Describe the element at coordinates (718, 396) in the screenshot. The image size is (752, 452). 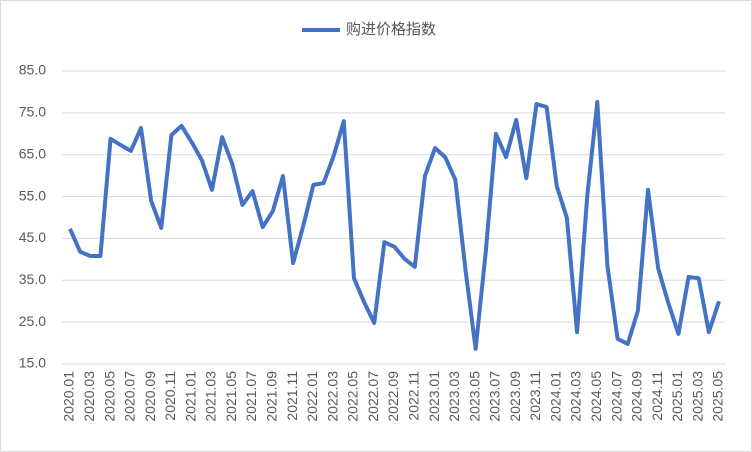
I see `x-tick-label: 2025.05` at that location.